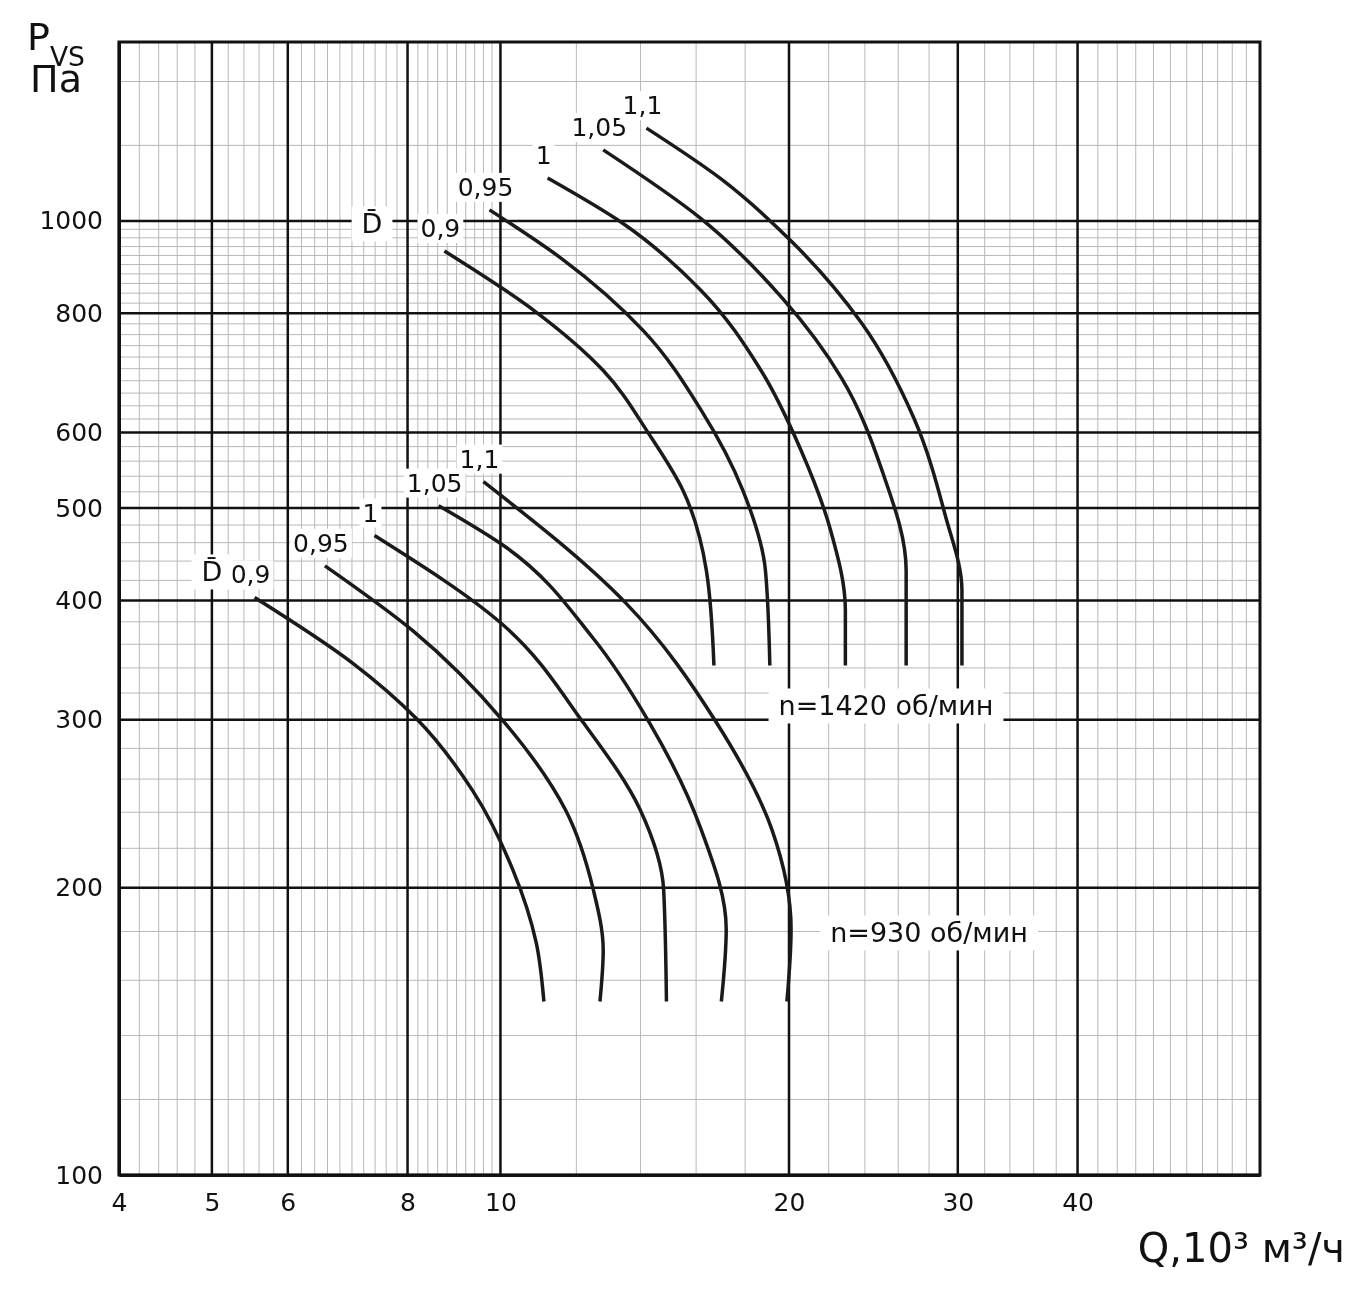 Image resolution: width=1356 pixels, height=1290 pixels. I want to click on x-tick-label: 8, so click(408, 1202).